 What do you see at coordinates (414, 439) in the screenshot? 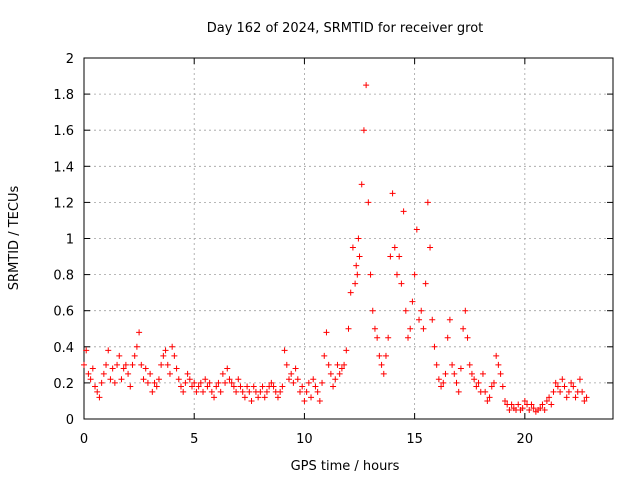
I see `x-tick-label: 15` at bounding box center [414, 439].